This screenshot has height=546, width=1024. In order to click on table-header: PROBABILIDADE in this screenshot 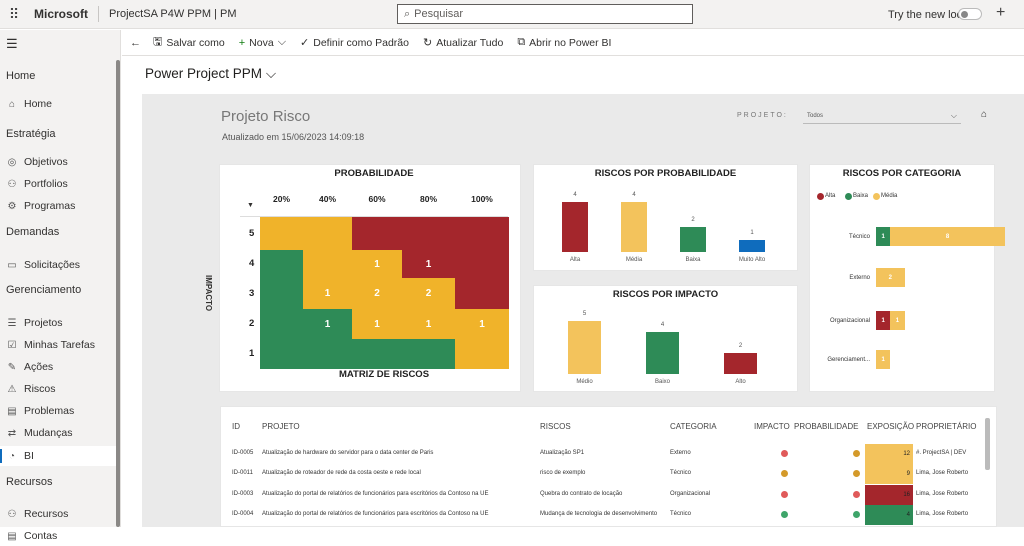, I will do `click(826, 426)`.